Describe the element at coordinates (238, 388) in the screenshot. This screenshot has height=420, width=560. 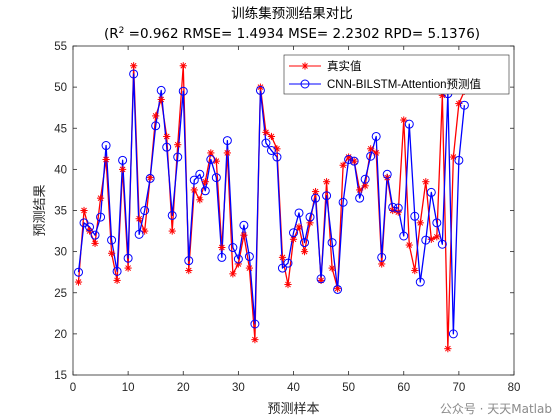
I see `x-tick-label: 30` at that location.